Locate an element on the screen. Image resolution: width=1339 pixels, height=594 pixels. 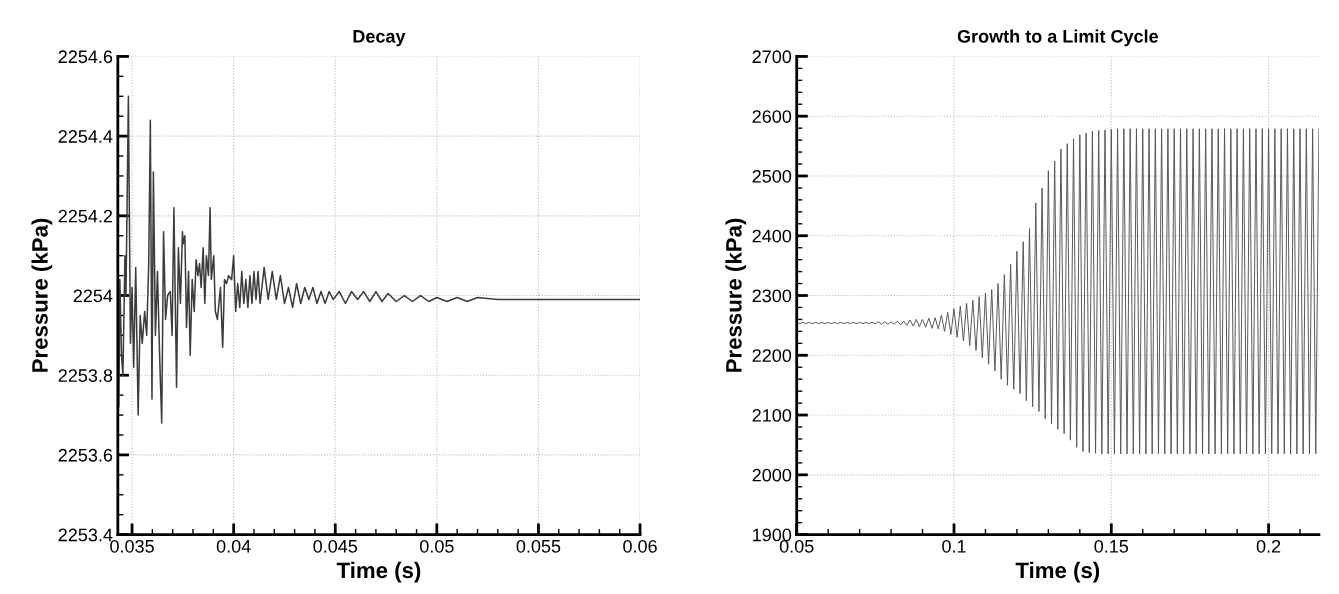
x-tick-label: 0.1 is located at coordinates (954, 546).